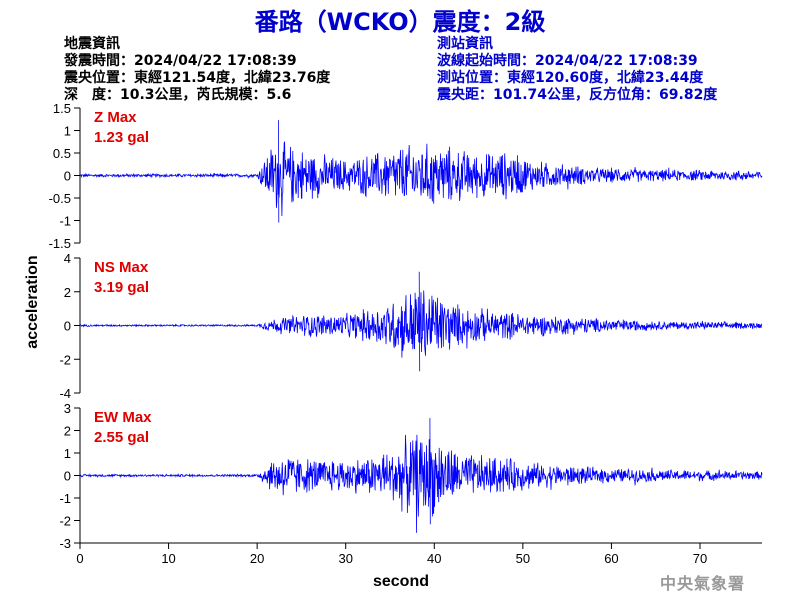 This screenshot has height=600, width=800. I want to click on x-tick-label: 30, so click(345, 558).